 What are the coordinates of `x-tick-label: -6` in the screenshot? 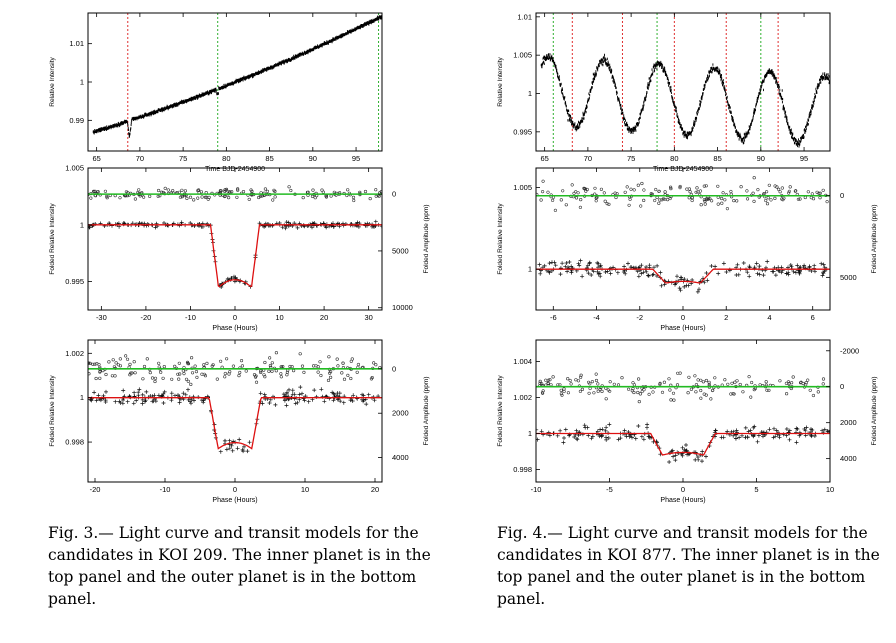 It's located at (553, 317).